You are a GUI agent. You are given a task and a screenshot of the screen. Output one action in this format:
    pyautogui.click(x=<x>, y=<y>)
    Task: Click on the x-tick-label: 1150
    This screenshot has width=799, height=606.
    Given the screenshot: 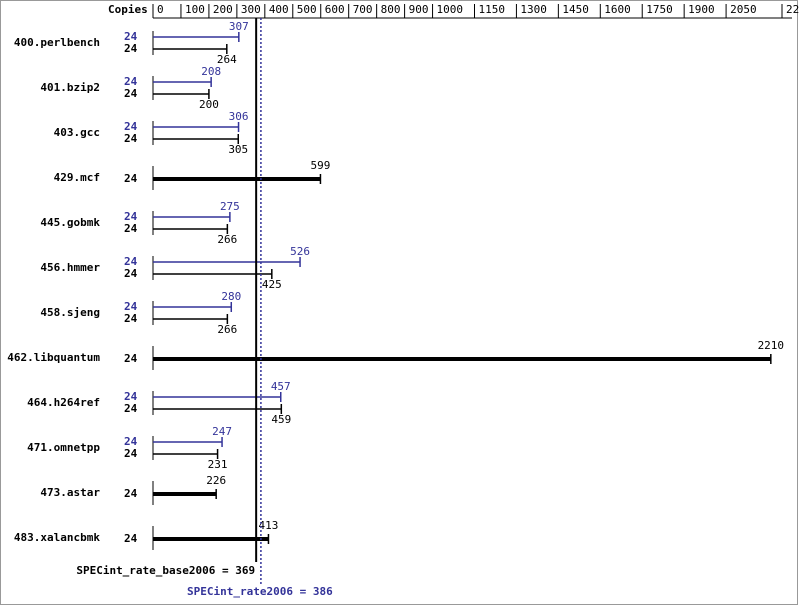 What is the action you would take?
    pyautogui.click(x=491, y=9)
    